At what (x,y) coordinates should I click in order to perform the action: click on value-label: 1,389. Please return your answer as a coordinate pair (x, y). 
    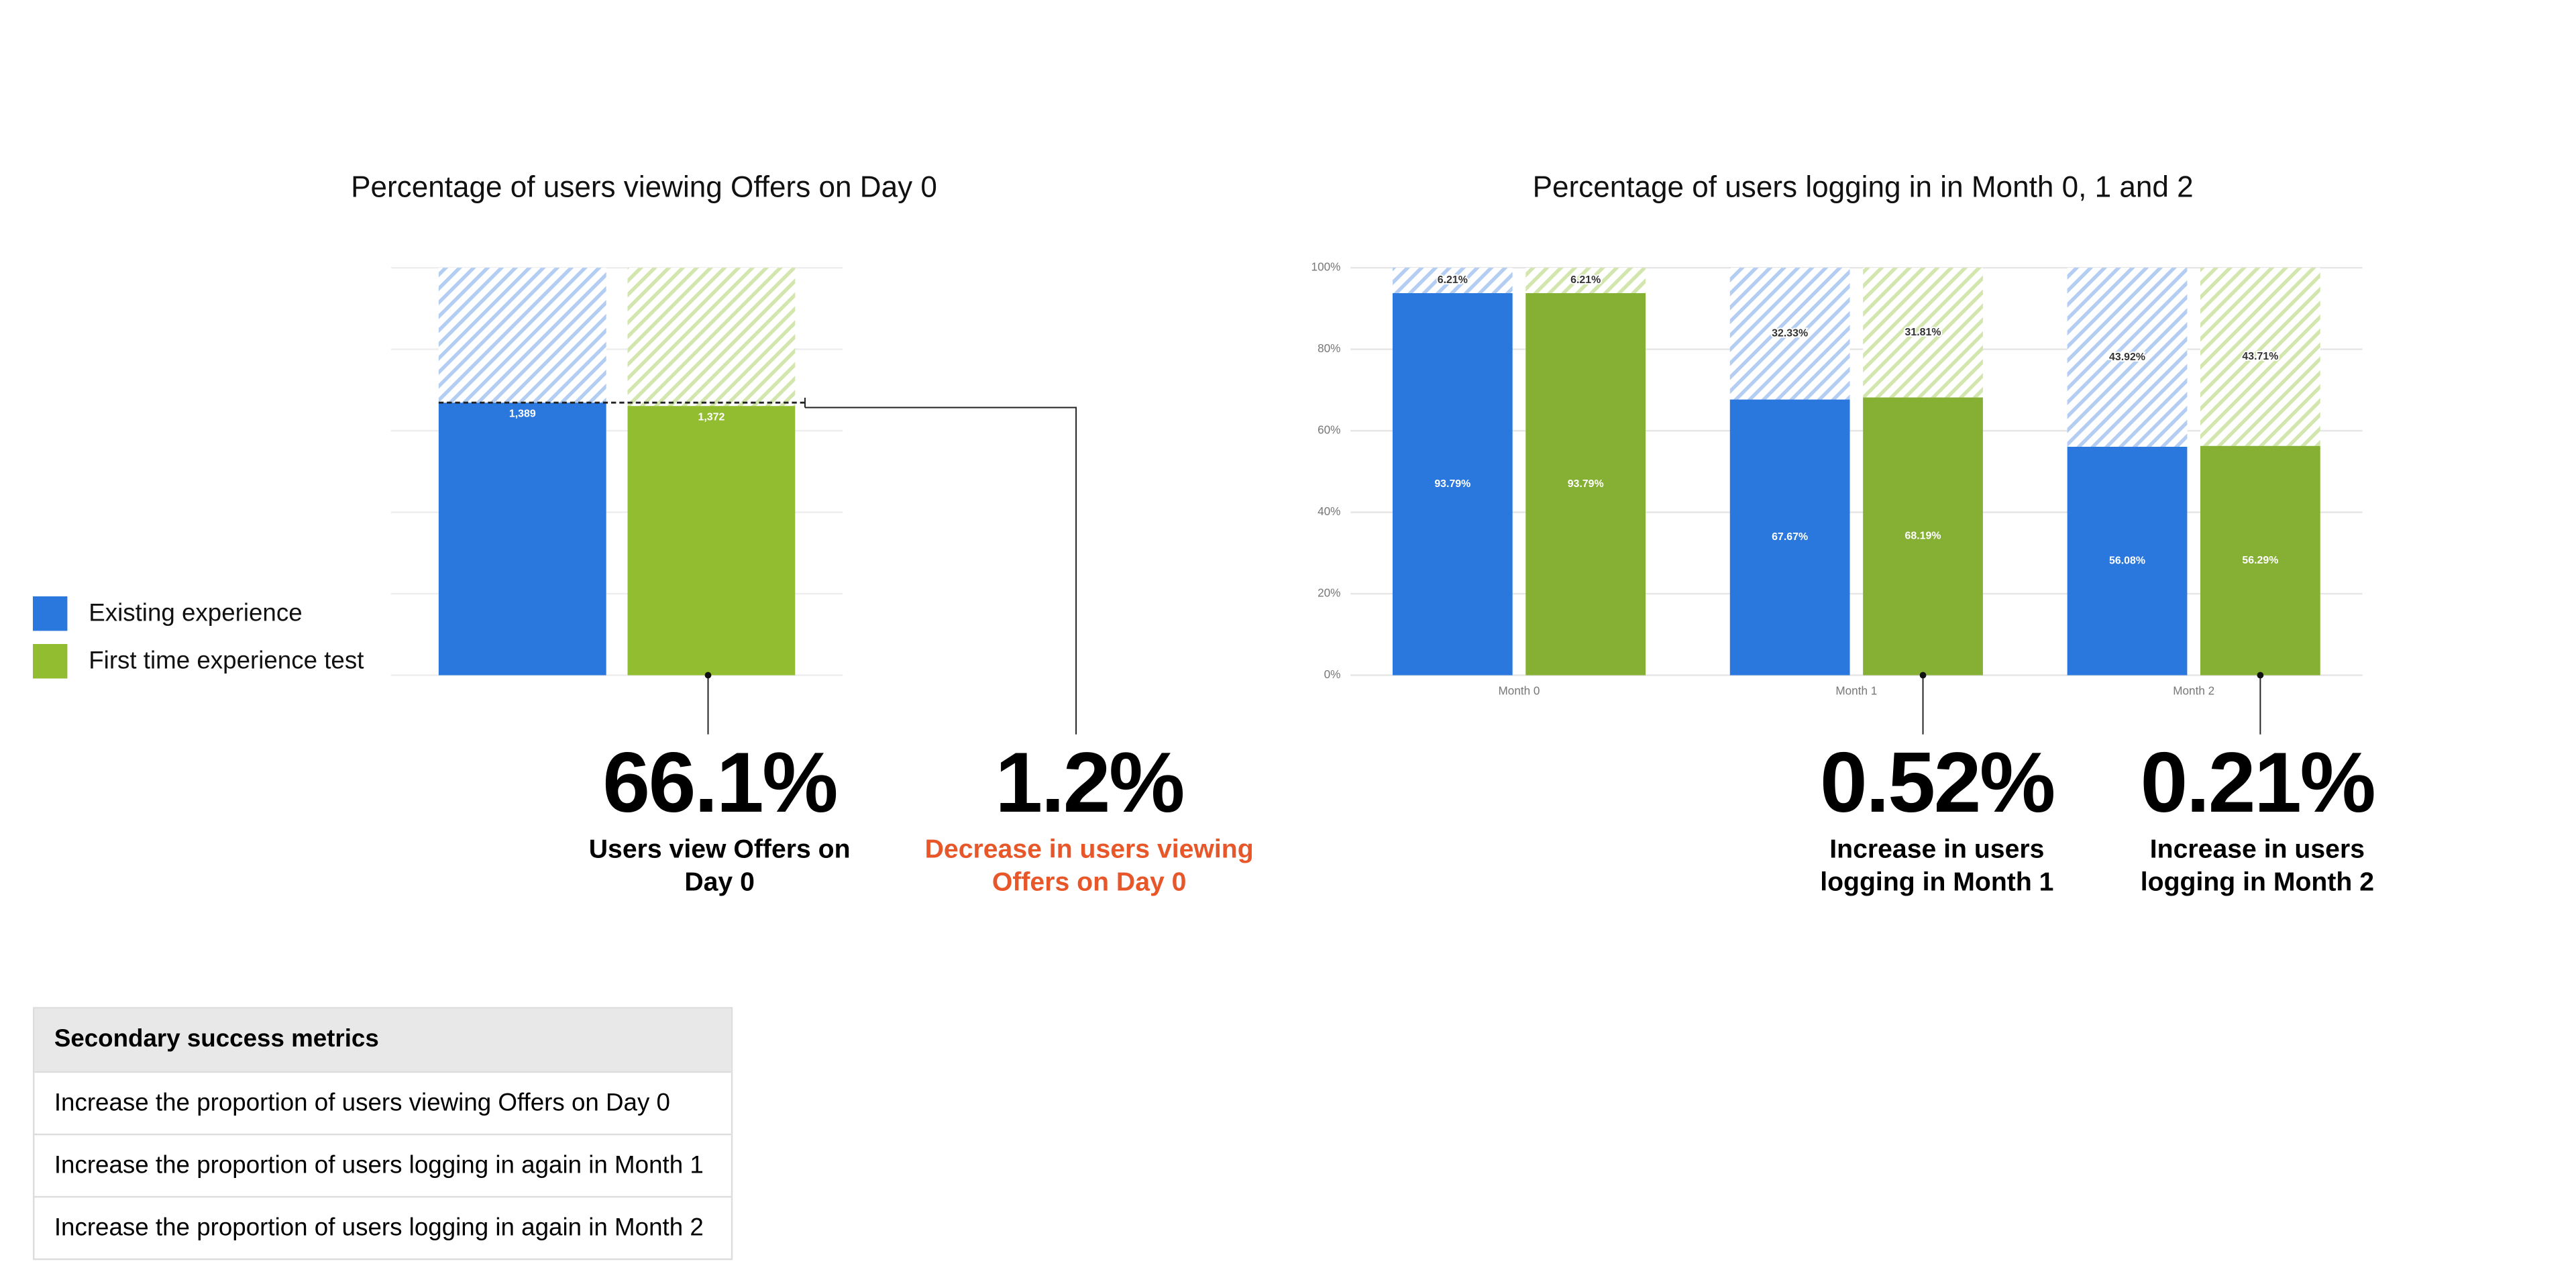
    Looking at the image, I should click on (522, 414).